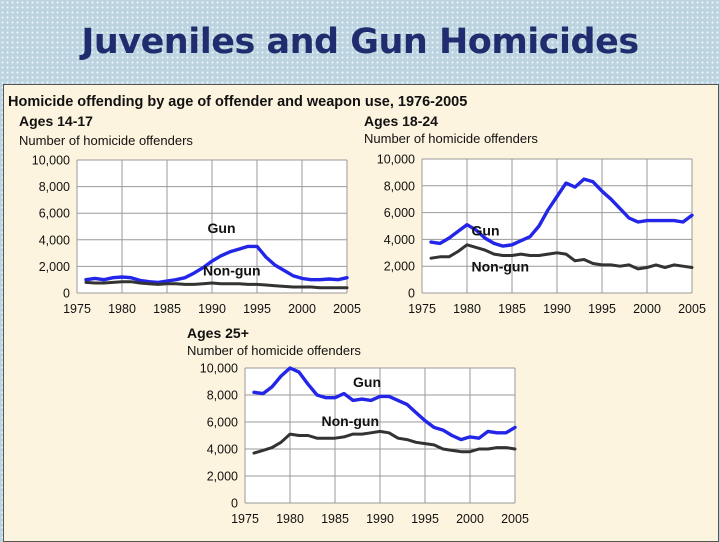  I want to click on chart-title: Ages 18-24, so click(401, 121).